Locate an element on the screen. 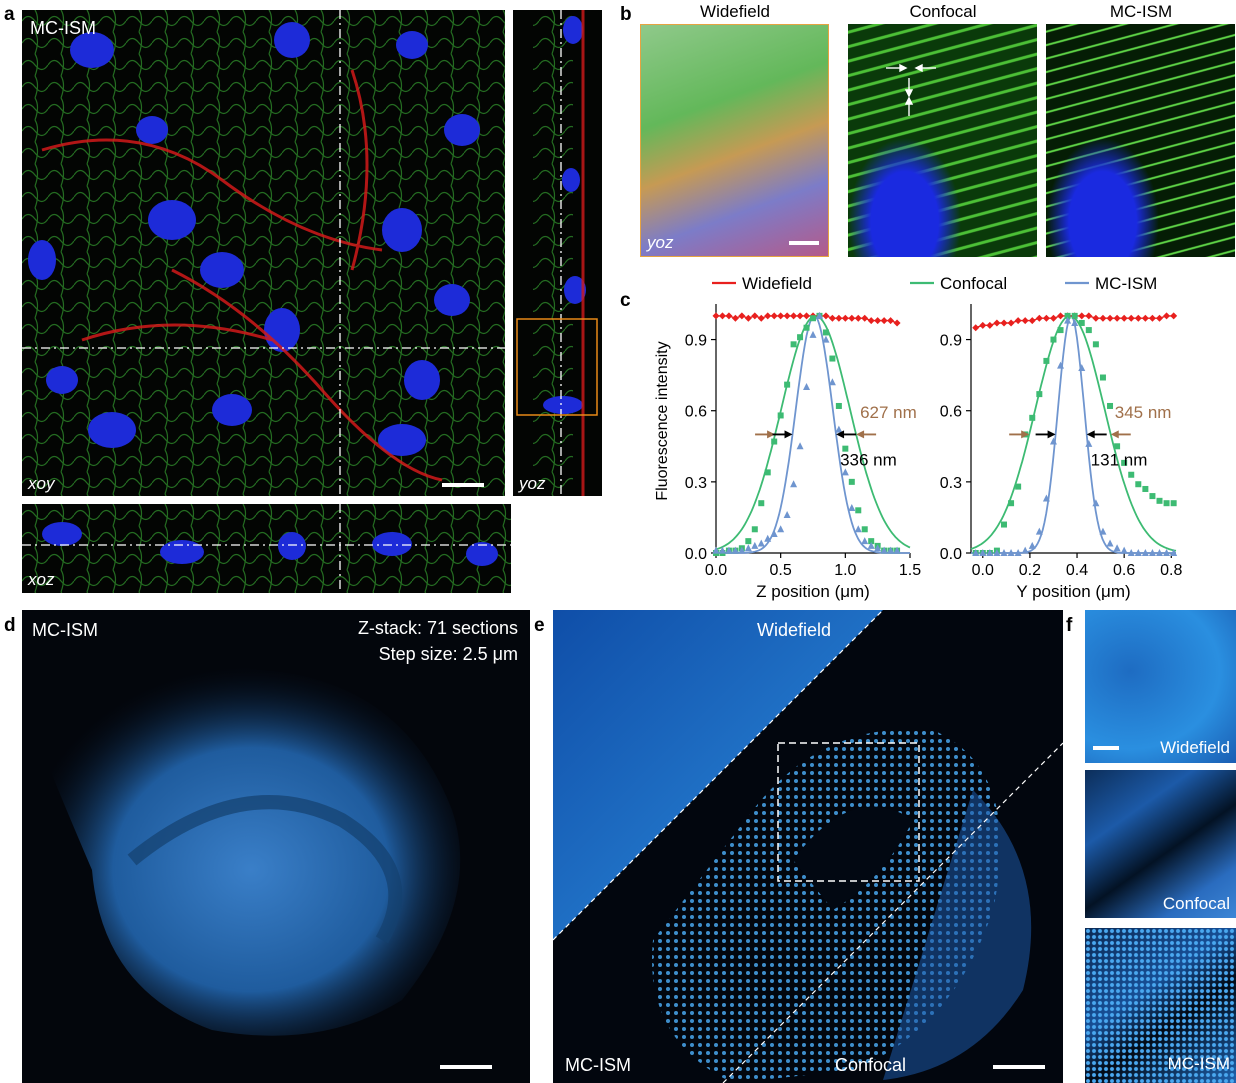 The image size is (1236, 1083). d-title: MC-ISM is located at coordinates (65, 630).